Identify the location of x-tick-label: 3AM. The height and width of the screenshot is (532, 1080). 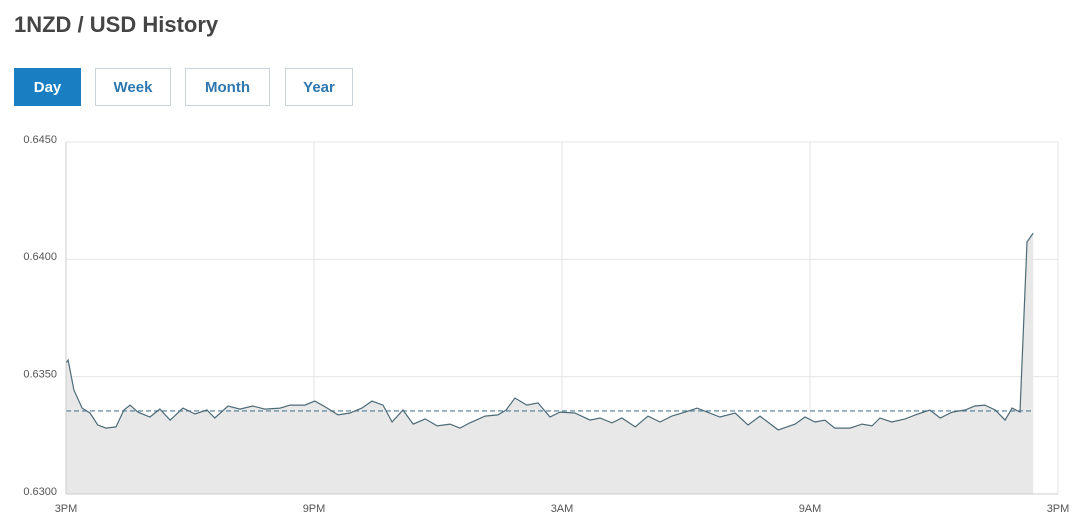
(562, 509).